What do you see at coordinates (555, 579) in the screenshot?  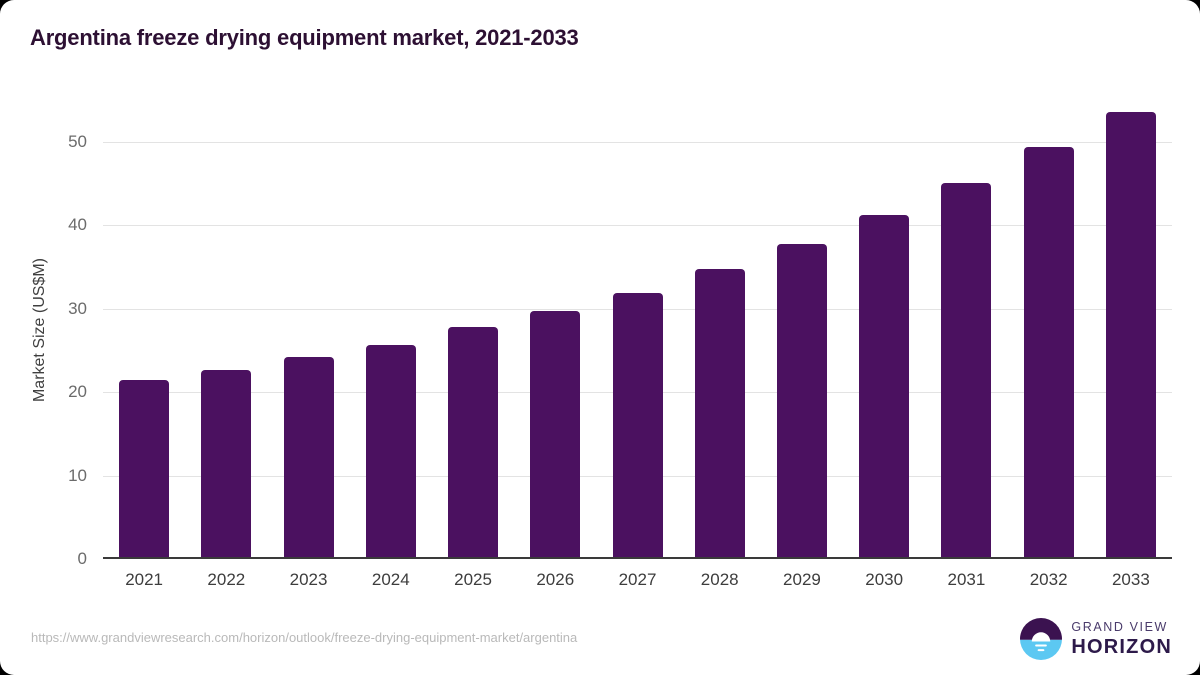 I see `x-tick-label: 2026` at bounding box center [555, 579].